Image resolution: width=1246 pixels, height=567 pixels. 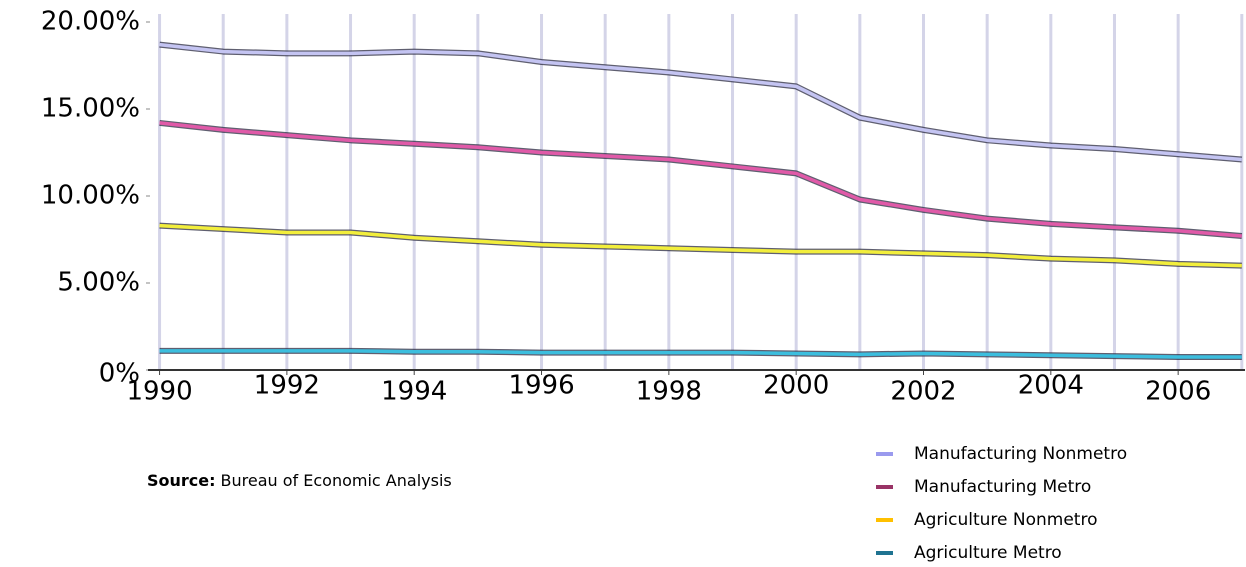 I want to click on x-tick-label: 1992, so click(x=287, y=386).